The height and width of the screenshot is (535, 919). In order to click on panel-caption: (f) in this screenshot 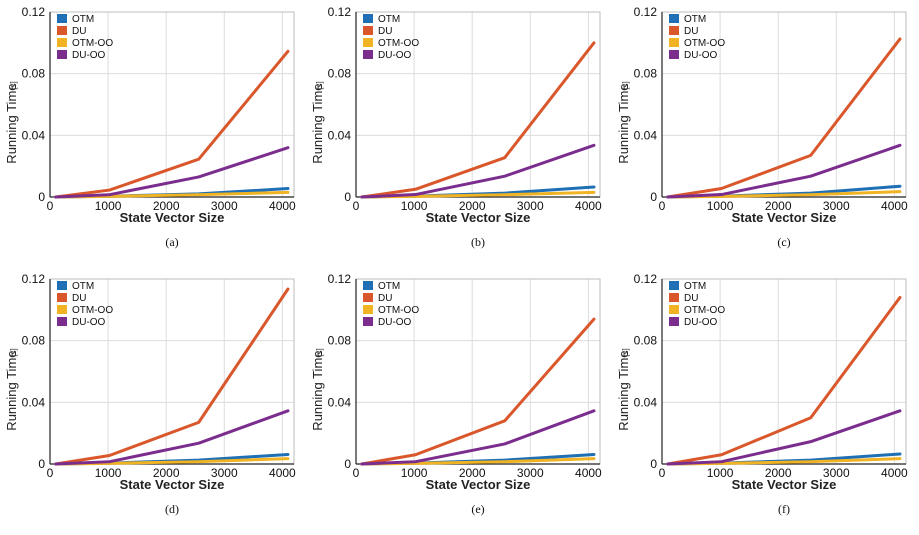, I will do `click(784, 509)`.